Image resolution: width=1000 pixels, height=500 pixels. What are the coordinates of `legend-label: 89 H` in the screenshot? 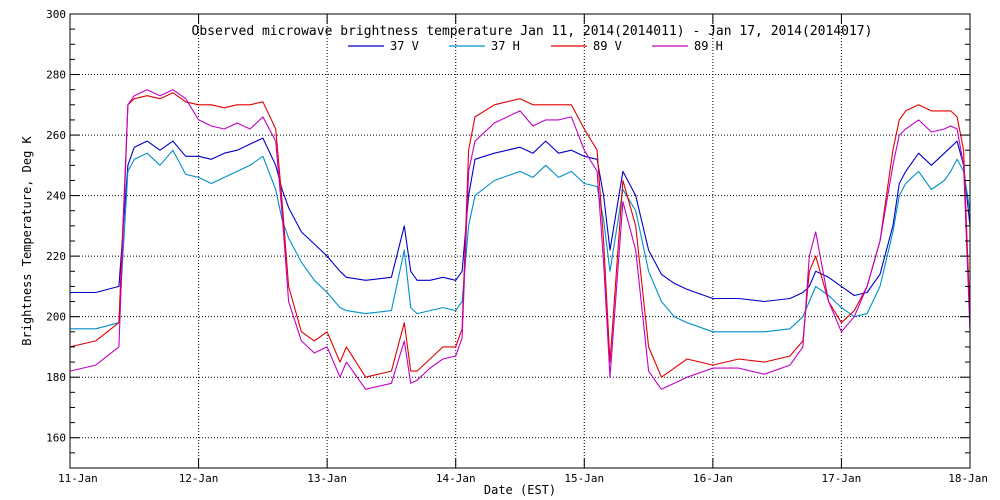 It's located at (708, 46).